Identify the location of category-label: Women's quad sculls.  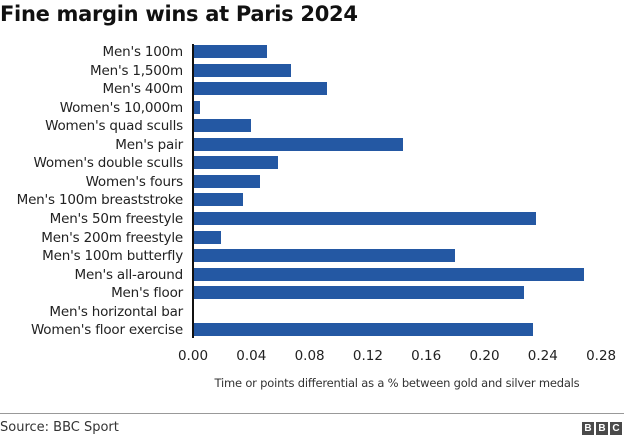
(114, 126).